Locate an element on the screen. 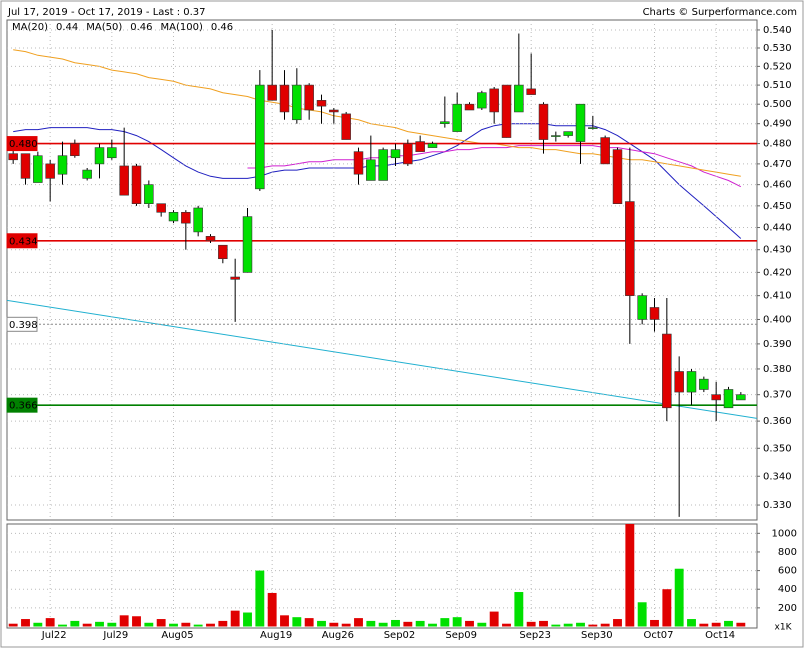  legend-value: 0.44 is located at coordinates (67, 27).